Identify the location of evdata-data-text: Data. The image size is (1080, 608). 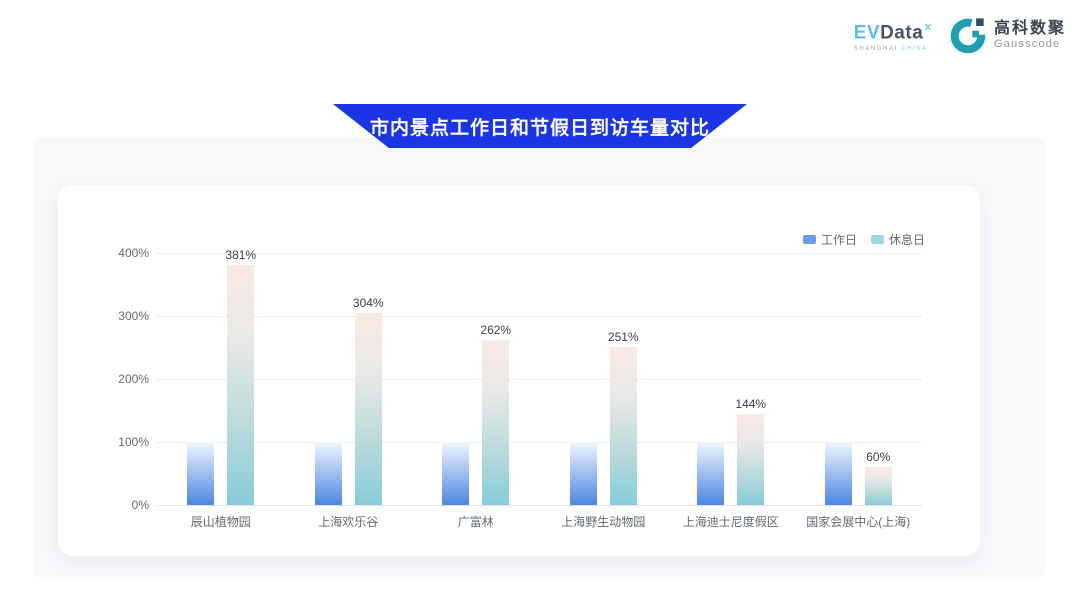
(902, 33).